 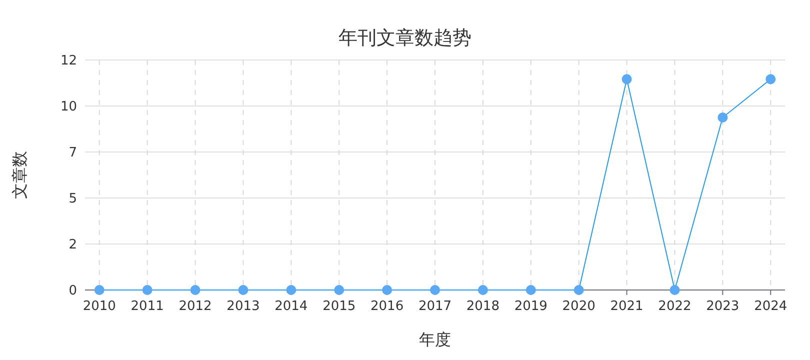 What do you see at coordinates (68, 107) in the screenshot?
I see `y-tick-label: 10` at bounding box center [68, 107].